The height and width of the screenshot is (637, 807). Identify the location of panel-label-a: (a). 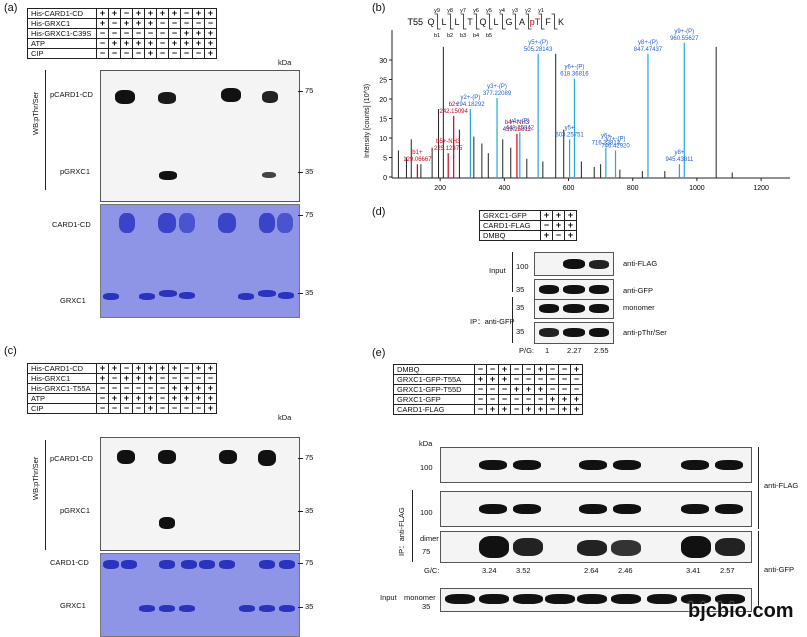
(11, 8).